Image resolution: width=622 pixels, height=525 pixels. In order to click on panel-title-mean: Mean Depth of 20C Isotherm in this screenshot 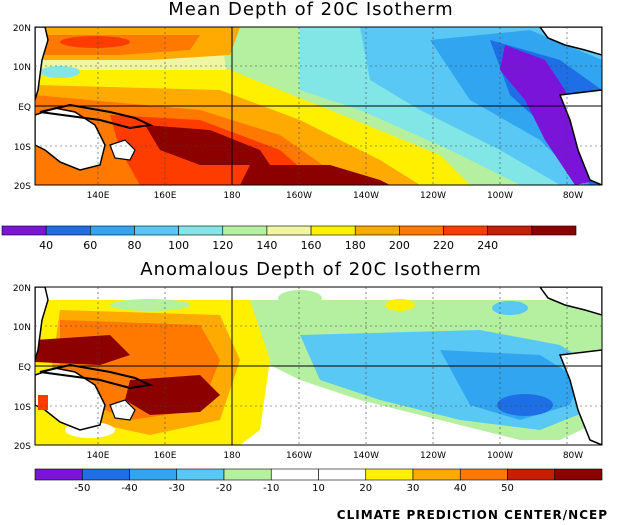, I will do `click(311, 10)`.